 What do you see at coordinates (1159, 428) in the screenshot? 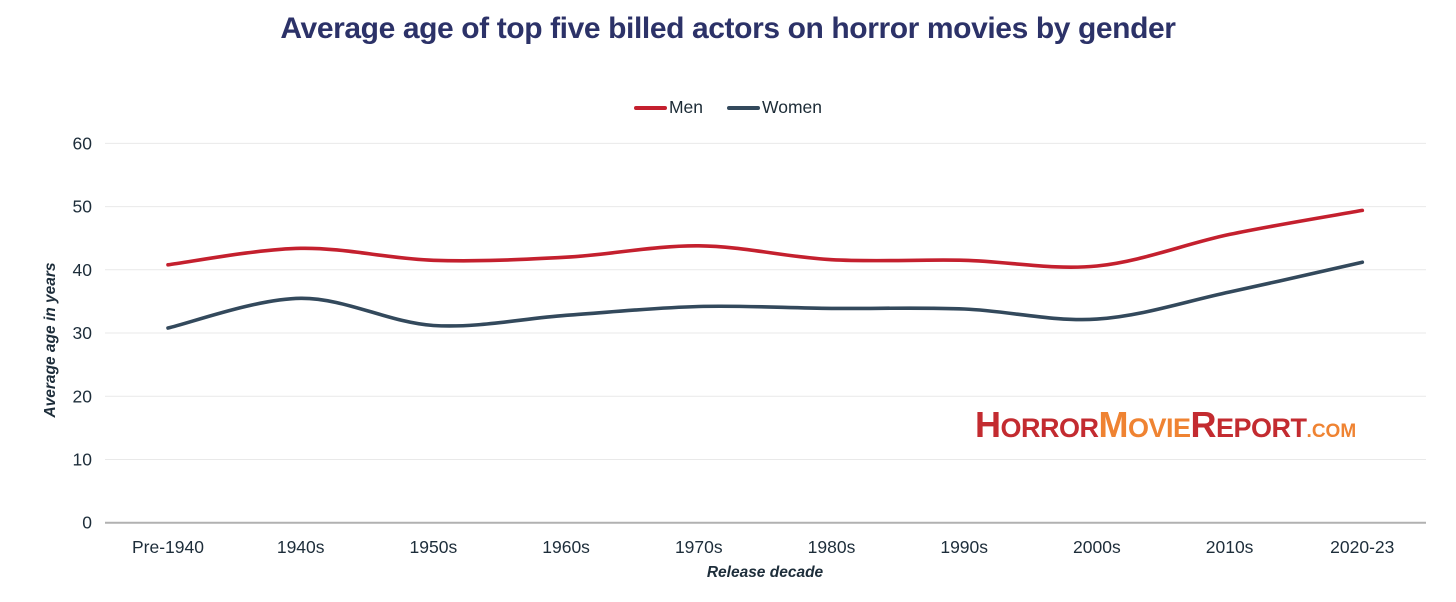
I see `watermark-rest-letters: ovie` at bounding box center [1159, 428].